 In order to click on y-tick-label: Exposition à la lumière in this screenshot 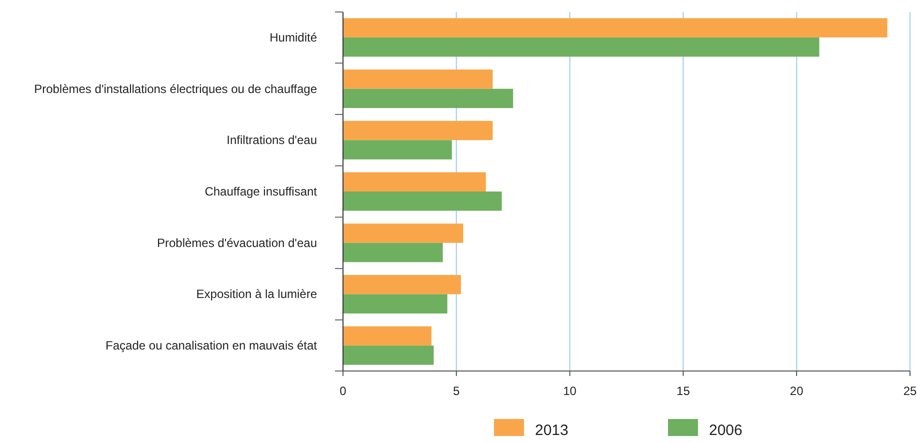, I will do `click(257, 294)`.